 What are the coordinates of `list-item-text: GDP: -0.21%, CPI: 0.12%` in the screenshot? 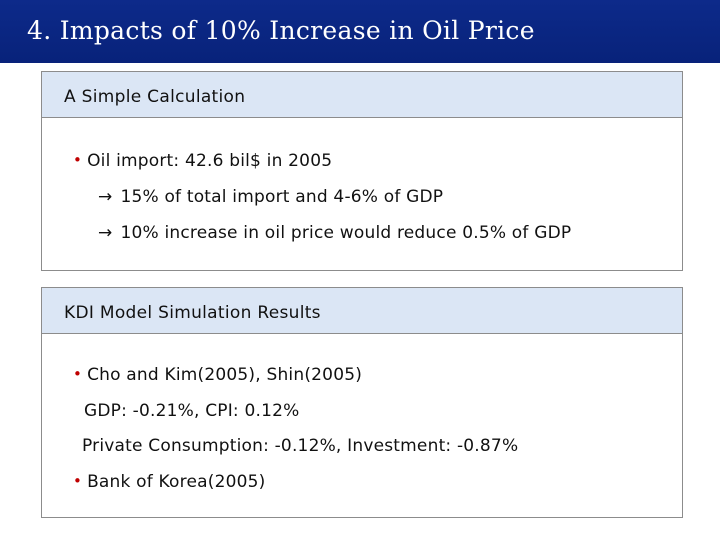 It's located at (192, 411).